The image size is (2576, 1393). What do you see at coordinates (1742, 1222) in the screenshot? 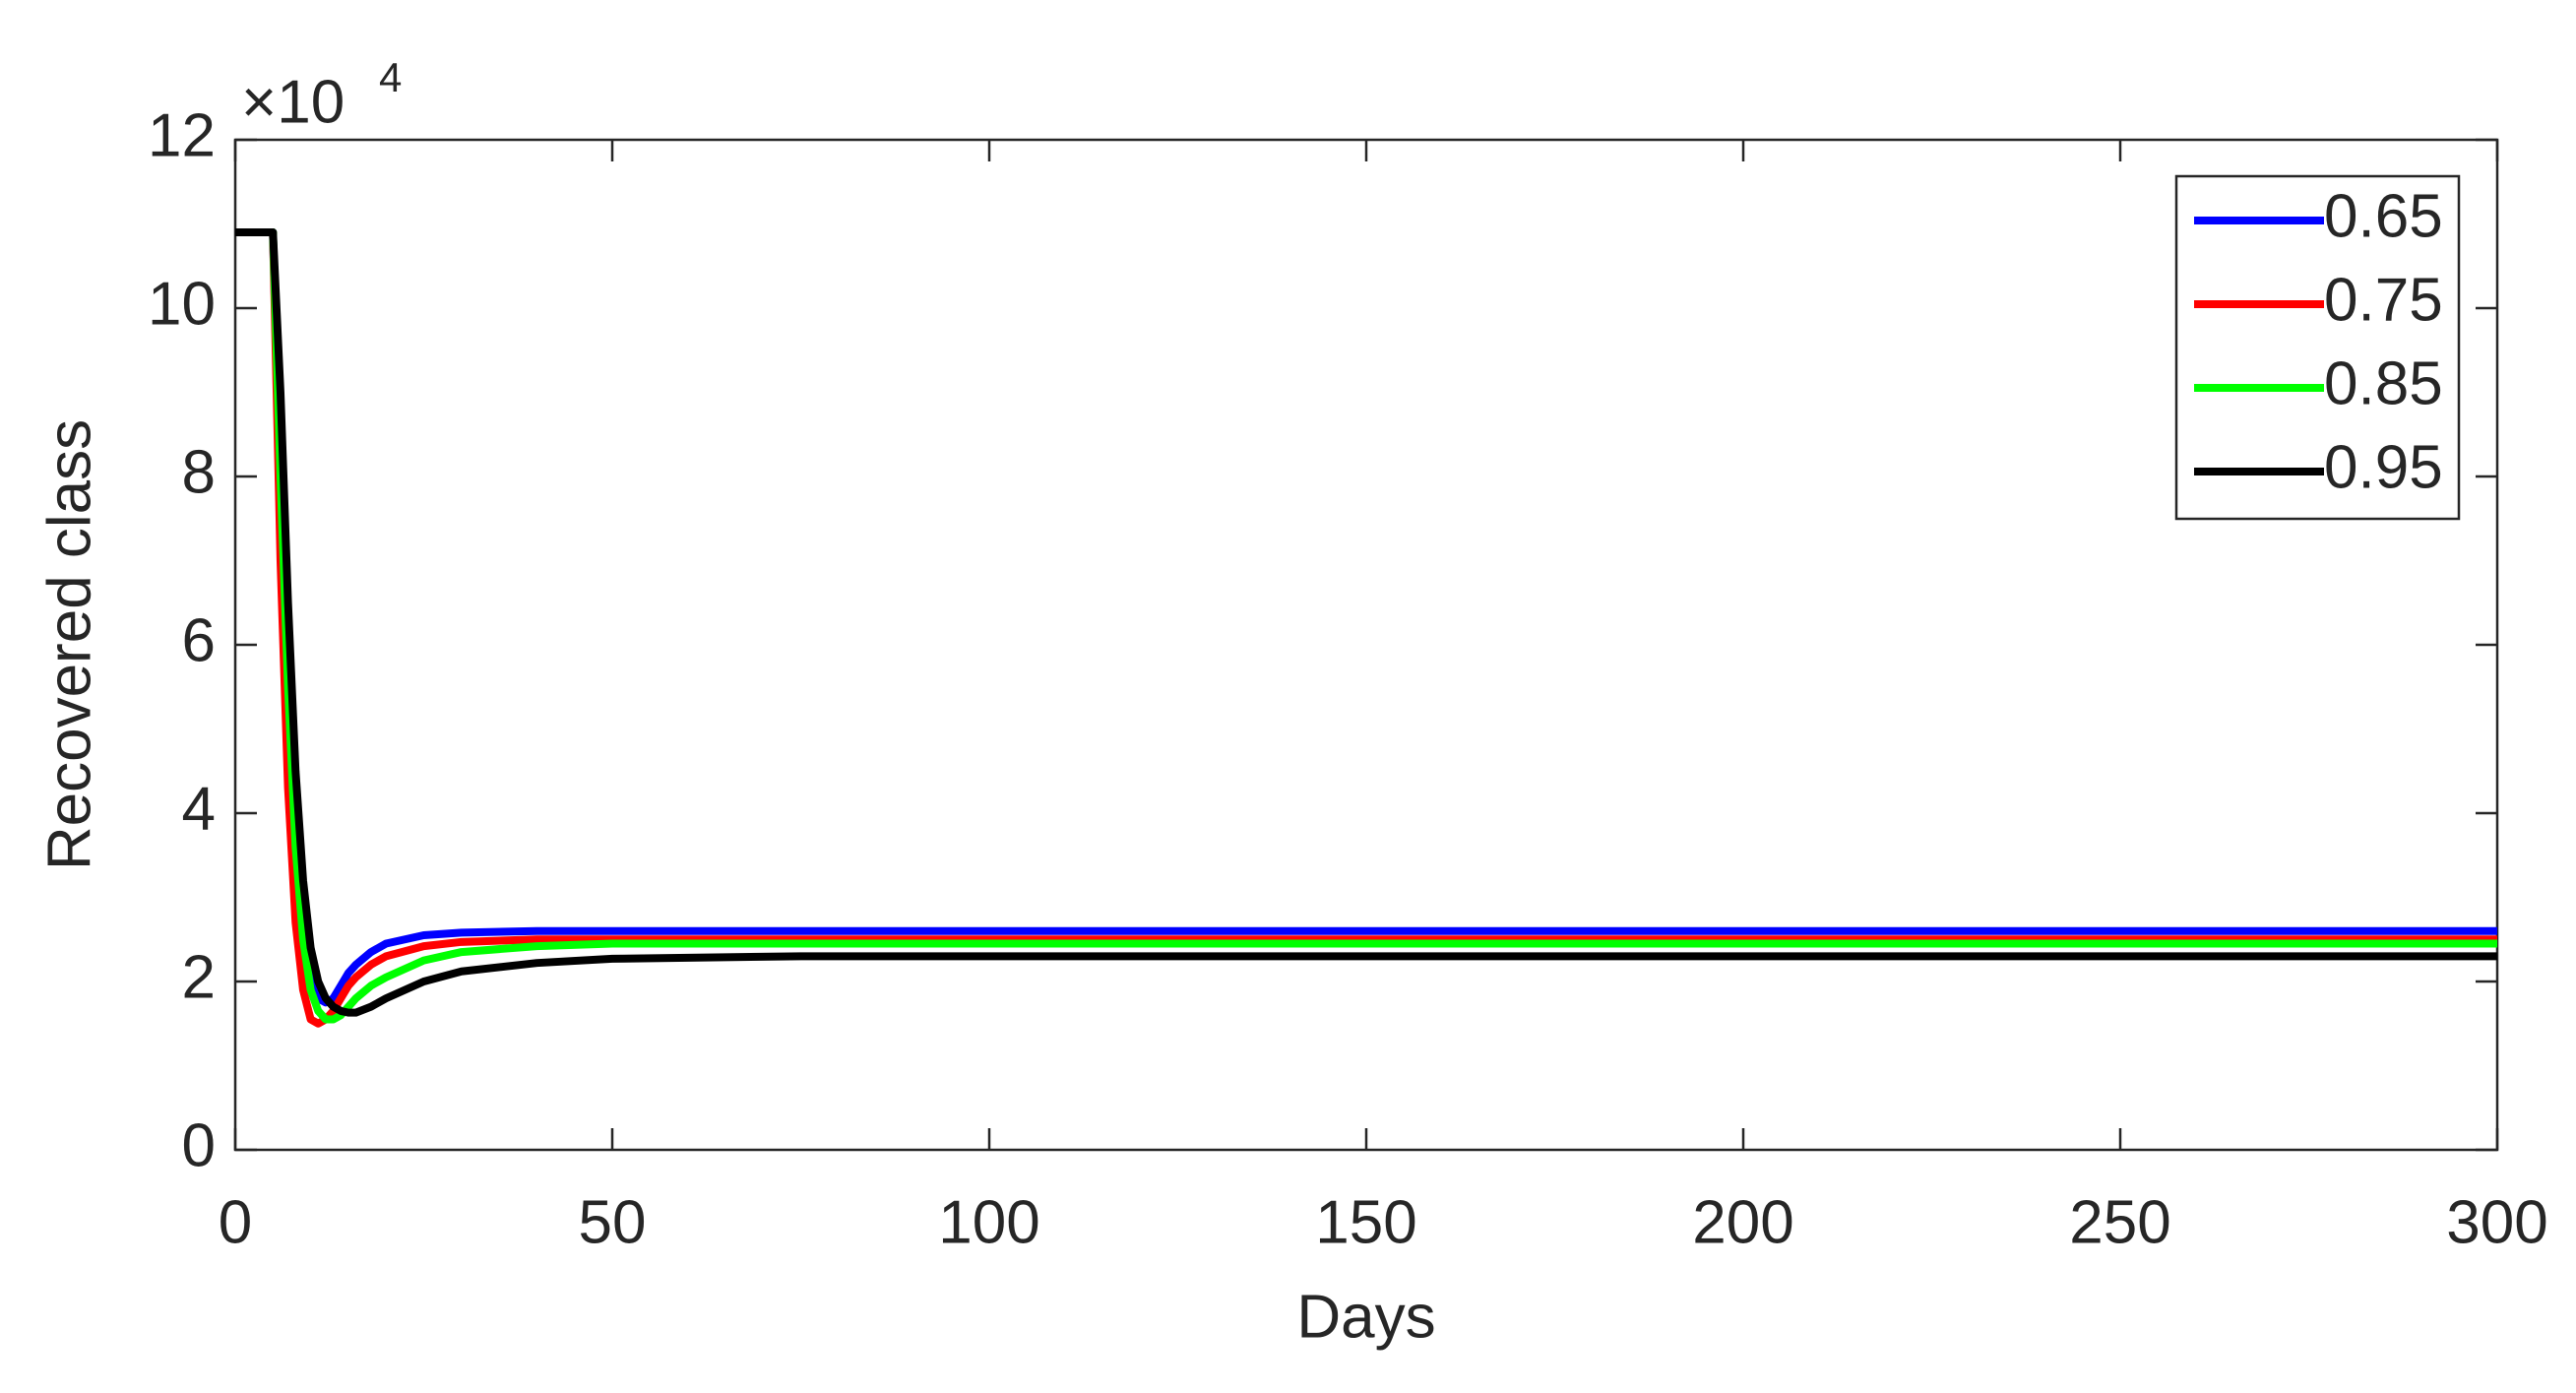
I see `x-tick-label: 200` at bounding box center [1742, 1222].